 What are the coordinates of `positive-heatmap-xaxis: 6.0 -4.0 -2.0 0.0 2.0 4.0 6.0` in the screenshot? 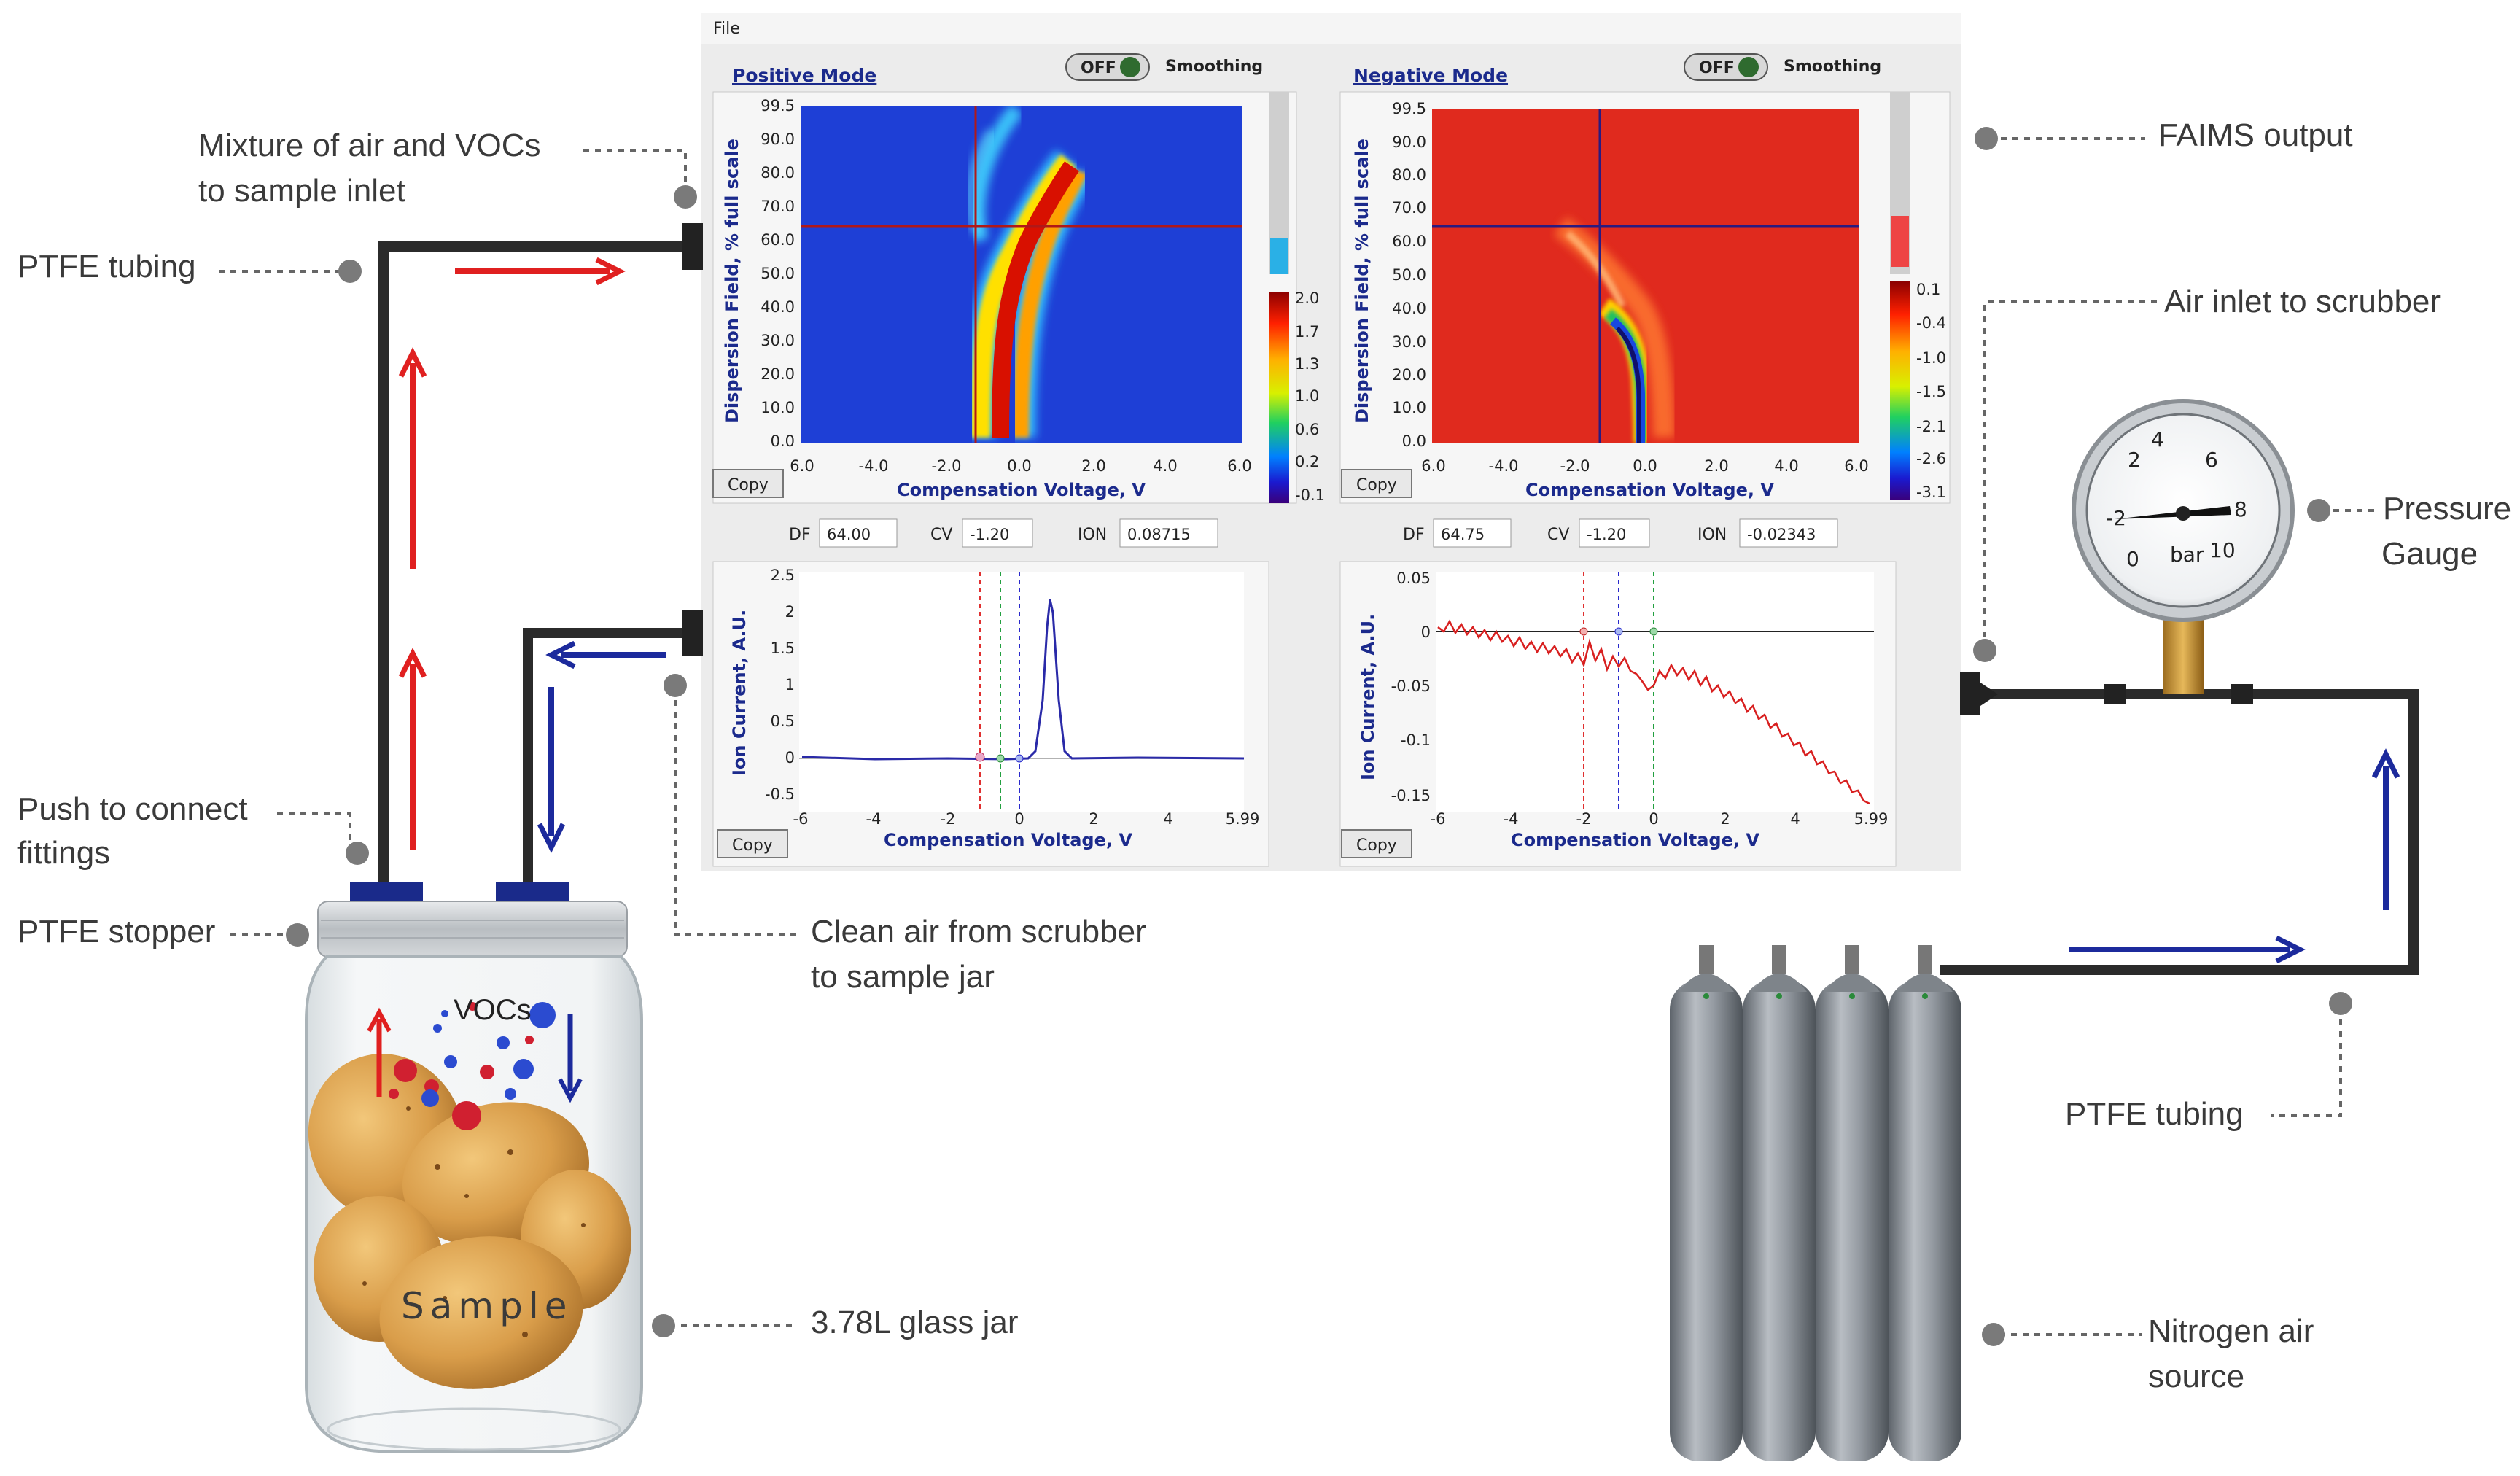 It's located at (1020, 466).